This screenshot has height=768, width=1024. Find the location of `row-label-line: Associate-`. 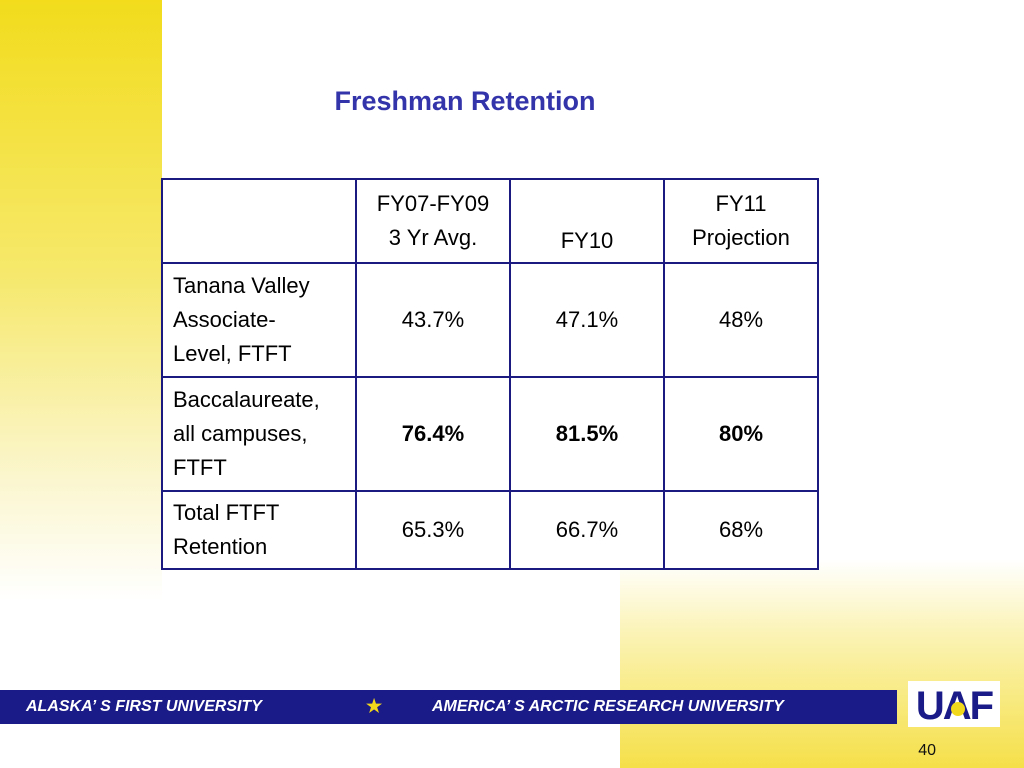

row-label-line: Associate- is located at coordinates (224, 319).